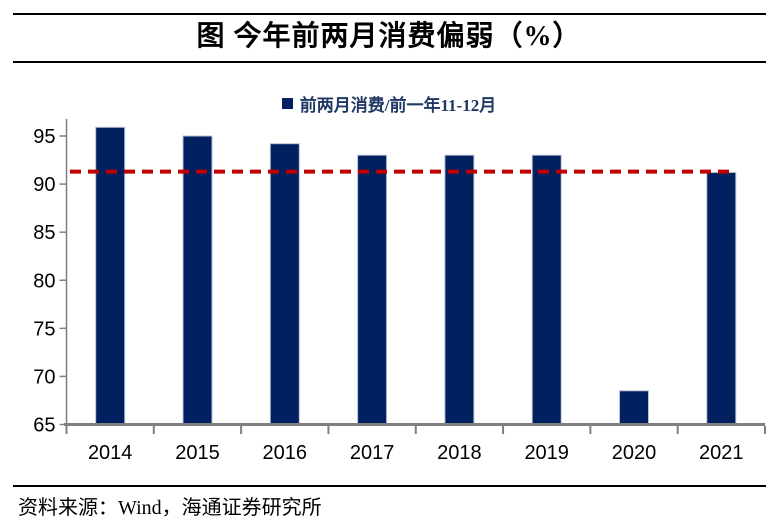 The height and width of the screenshot is (527, 778). What do you see at coordinates (372, 453) in the screenshot?
I see `x-axis-label-2017: 2017` at bounding box center [372, 453].